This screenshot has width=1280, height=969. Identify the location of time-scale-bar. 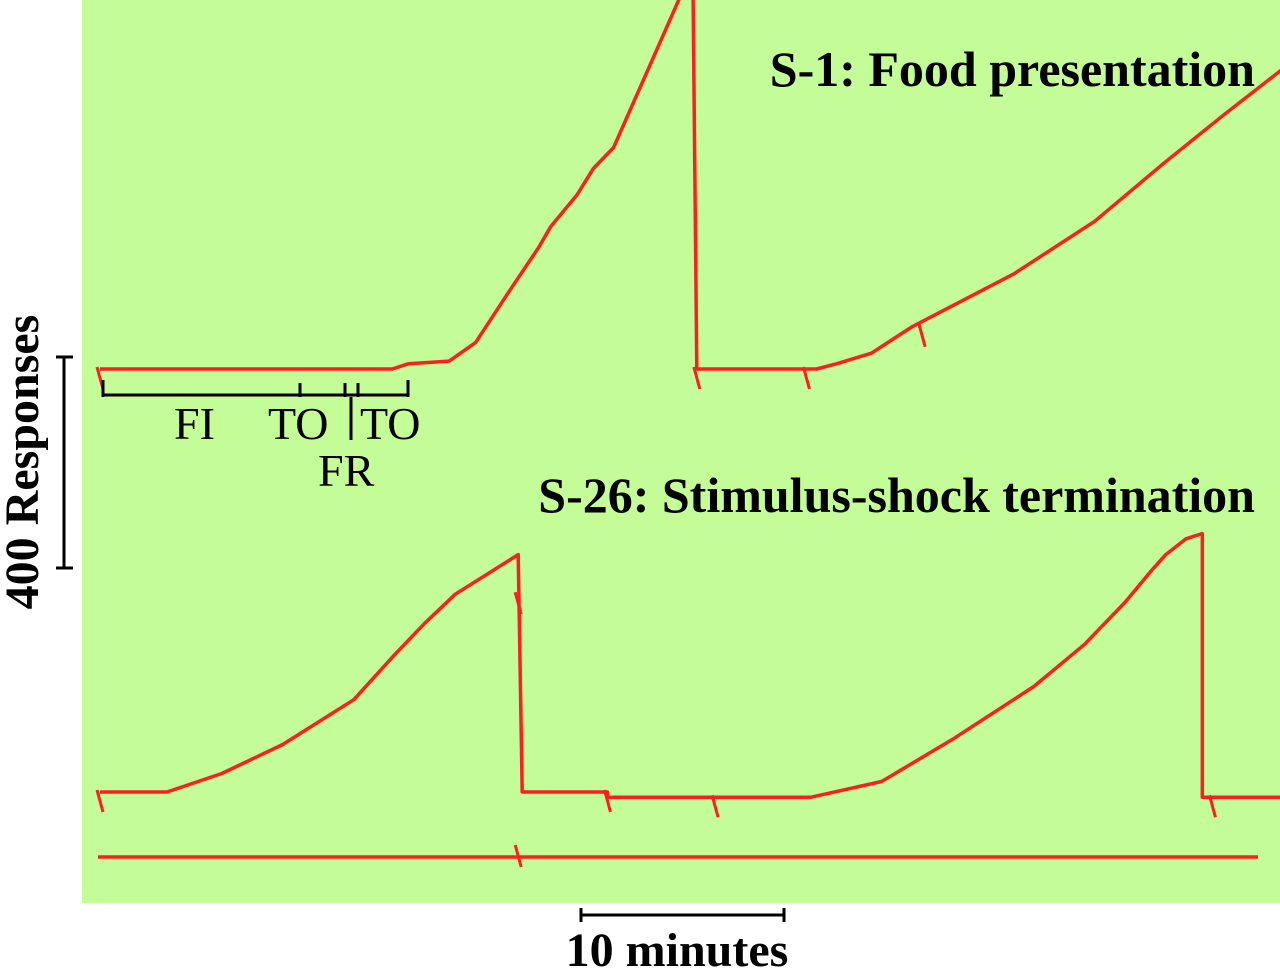
(682, 915).